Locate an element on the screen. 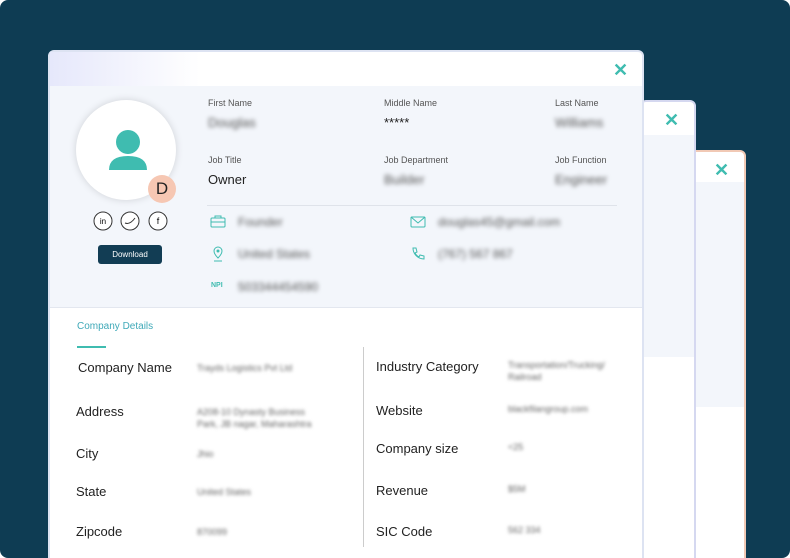 This screenshot has width=790, height=558. company-label: SIC Code is located at coordinates (404, 531).